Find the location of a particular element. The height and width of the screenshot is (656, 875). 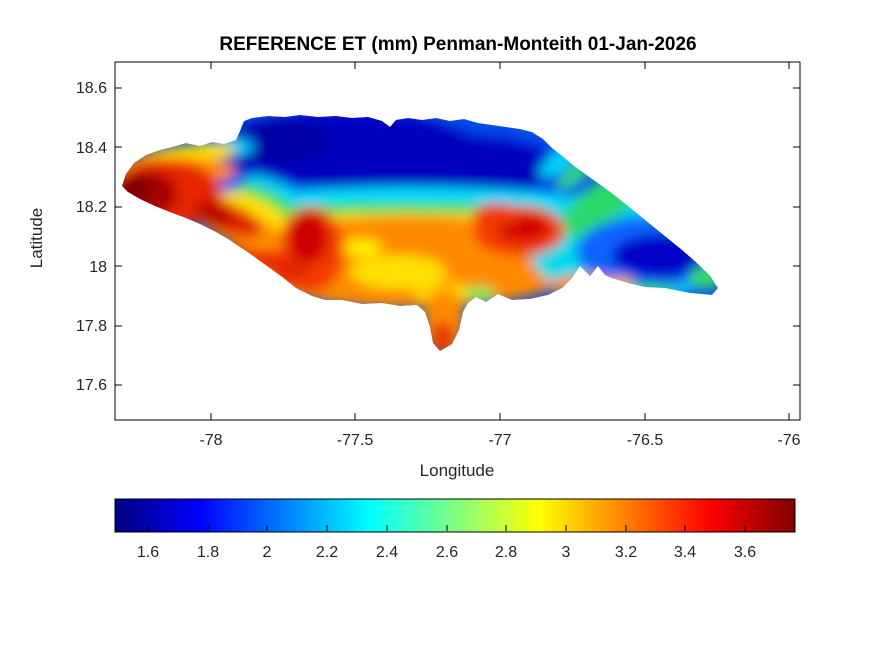

colorbar-tick-label: 2.6 is located at coordinates (447, 552).